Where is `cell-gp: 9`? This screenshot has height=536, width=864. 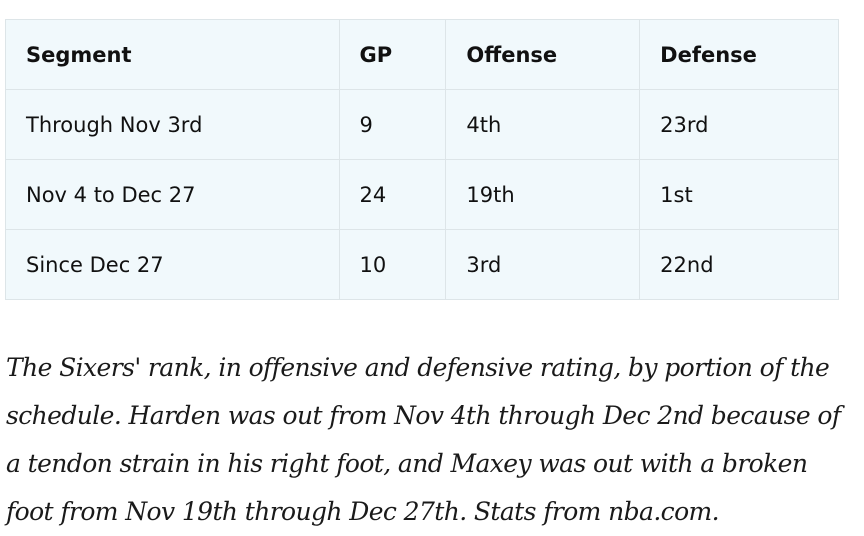
cell-gp: 9 is located at coordinates (392, 124).